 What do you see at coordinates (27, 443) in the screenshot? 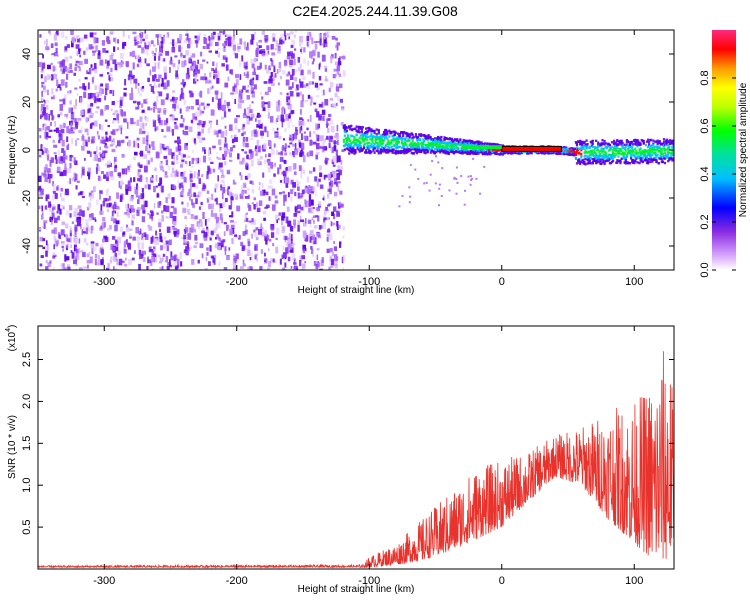
I see `bottom-y-tick-label: 1.5` at bounding box center [27, 443].